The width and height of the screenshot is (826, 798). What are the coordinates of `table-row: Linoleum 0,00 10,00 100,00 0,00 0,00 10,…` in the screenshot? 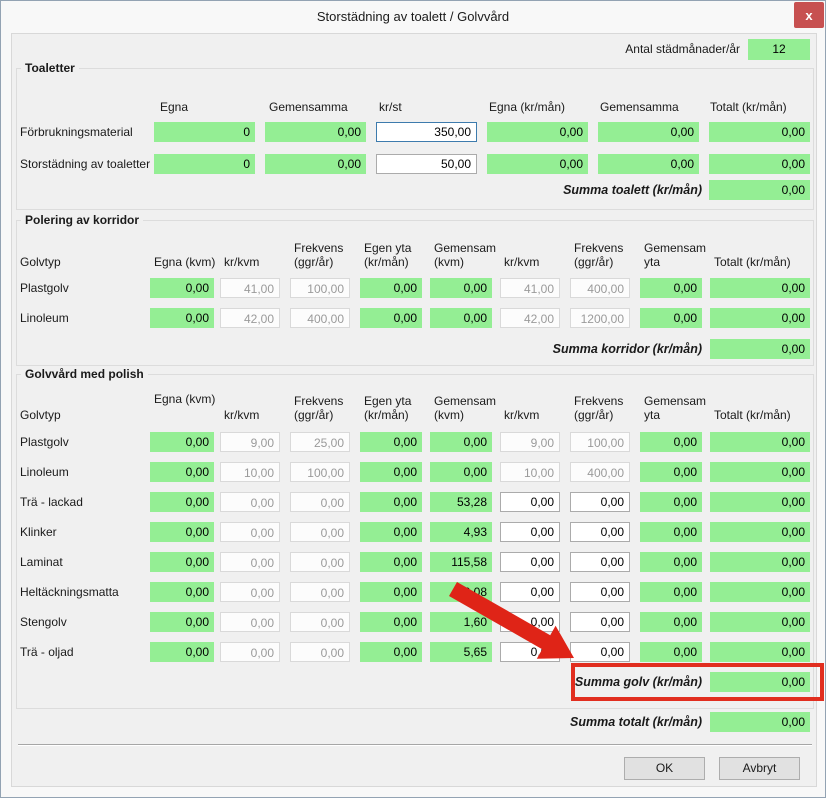 It's located at (414, 472).